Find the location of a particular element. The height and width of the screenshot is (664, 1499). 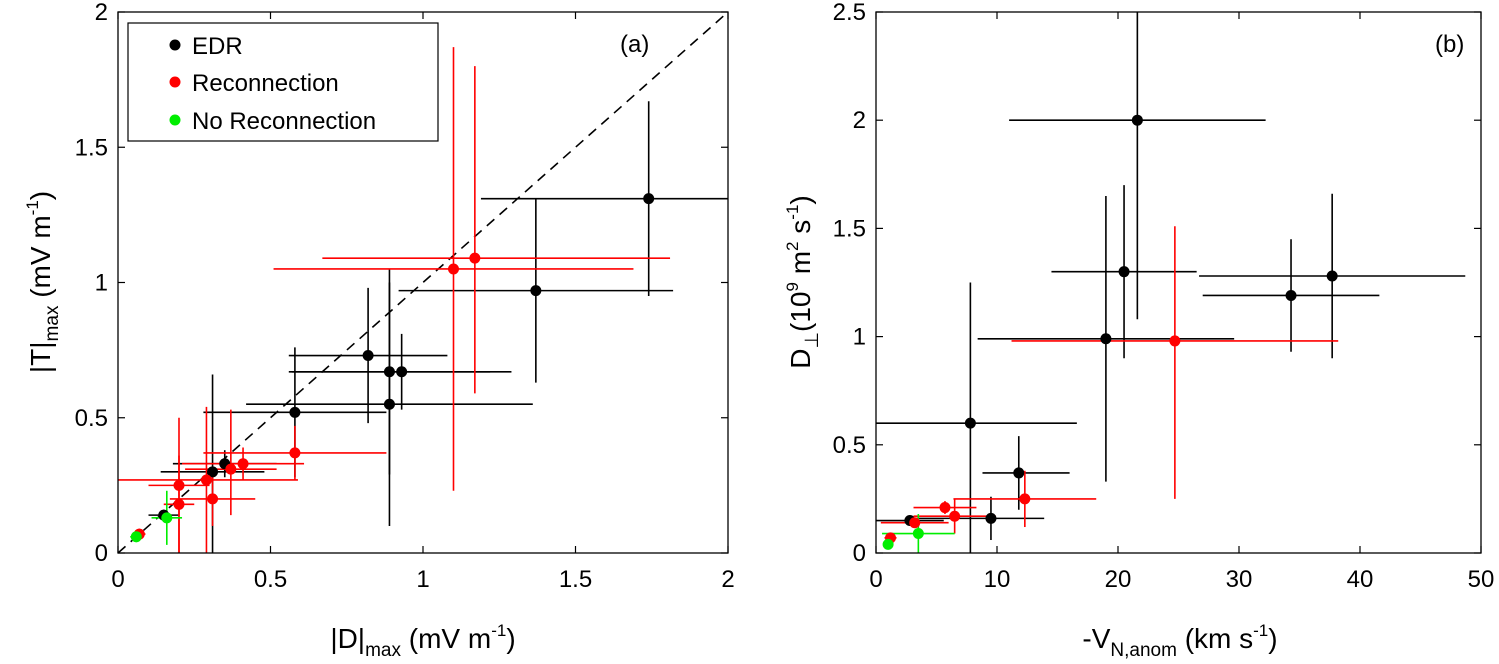

x-tick-label: 30 is located at coordinates (1239, 579).